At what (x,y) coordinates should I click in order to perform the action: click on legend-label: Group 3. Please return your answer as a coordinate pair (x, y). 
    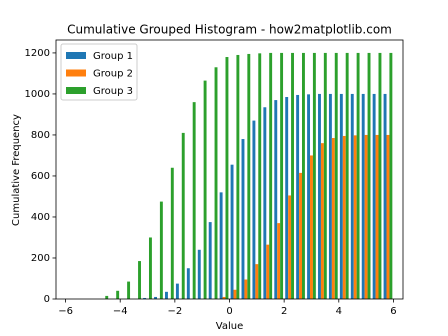
    Looking at the image, I should click on (113, 91).